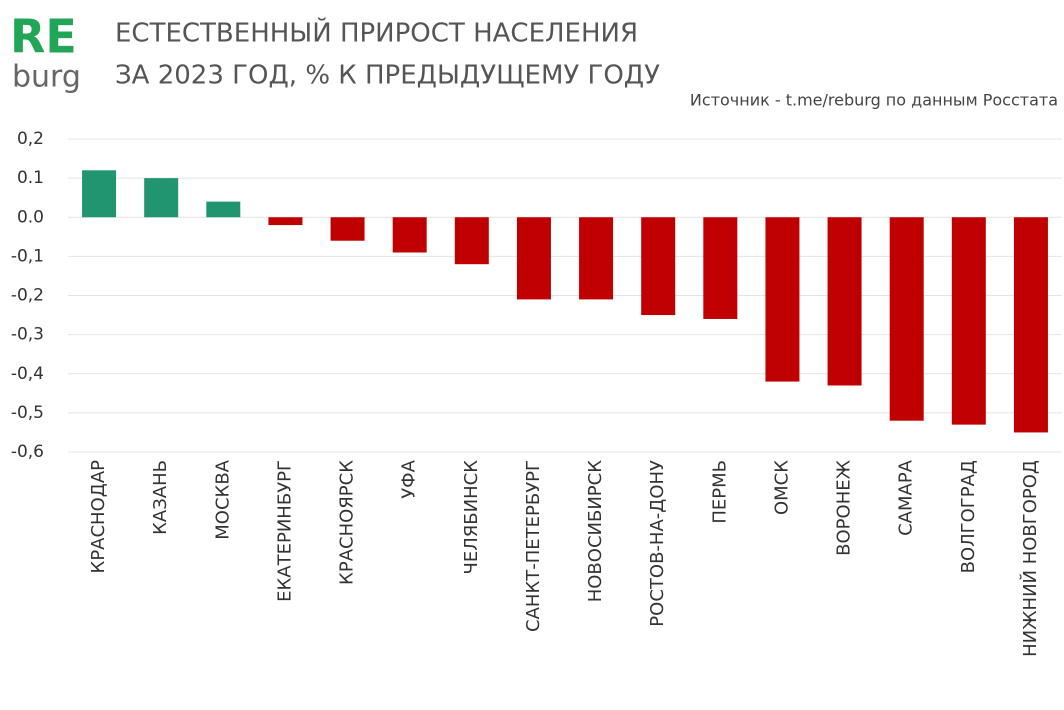  I want to click on x-tick-label: РОСТОВ-НА-ДОНУ, so click(657, 543).